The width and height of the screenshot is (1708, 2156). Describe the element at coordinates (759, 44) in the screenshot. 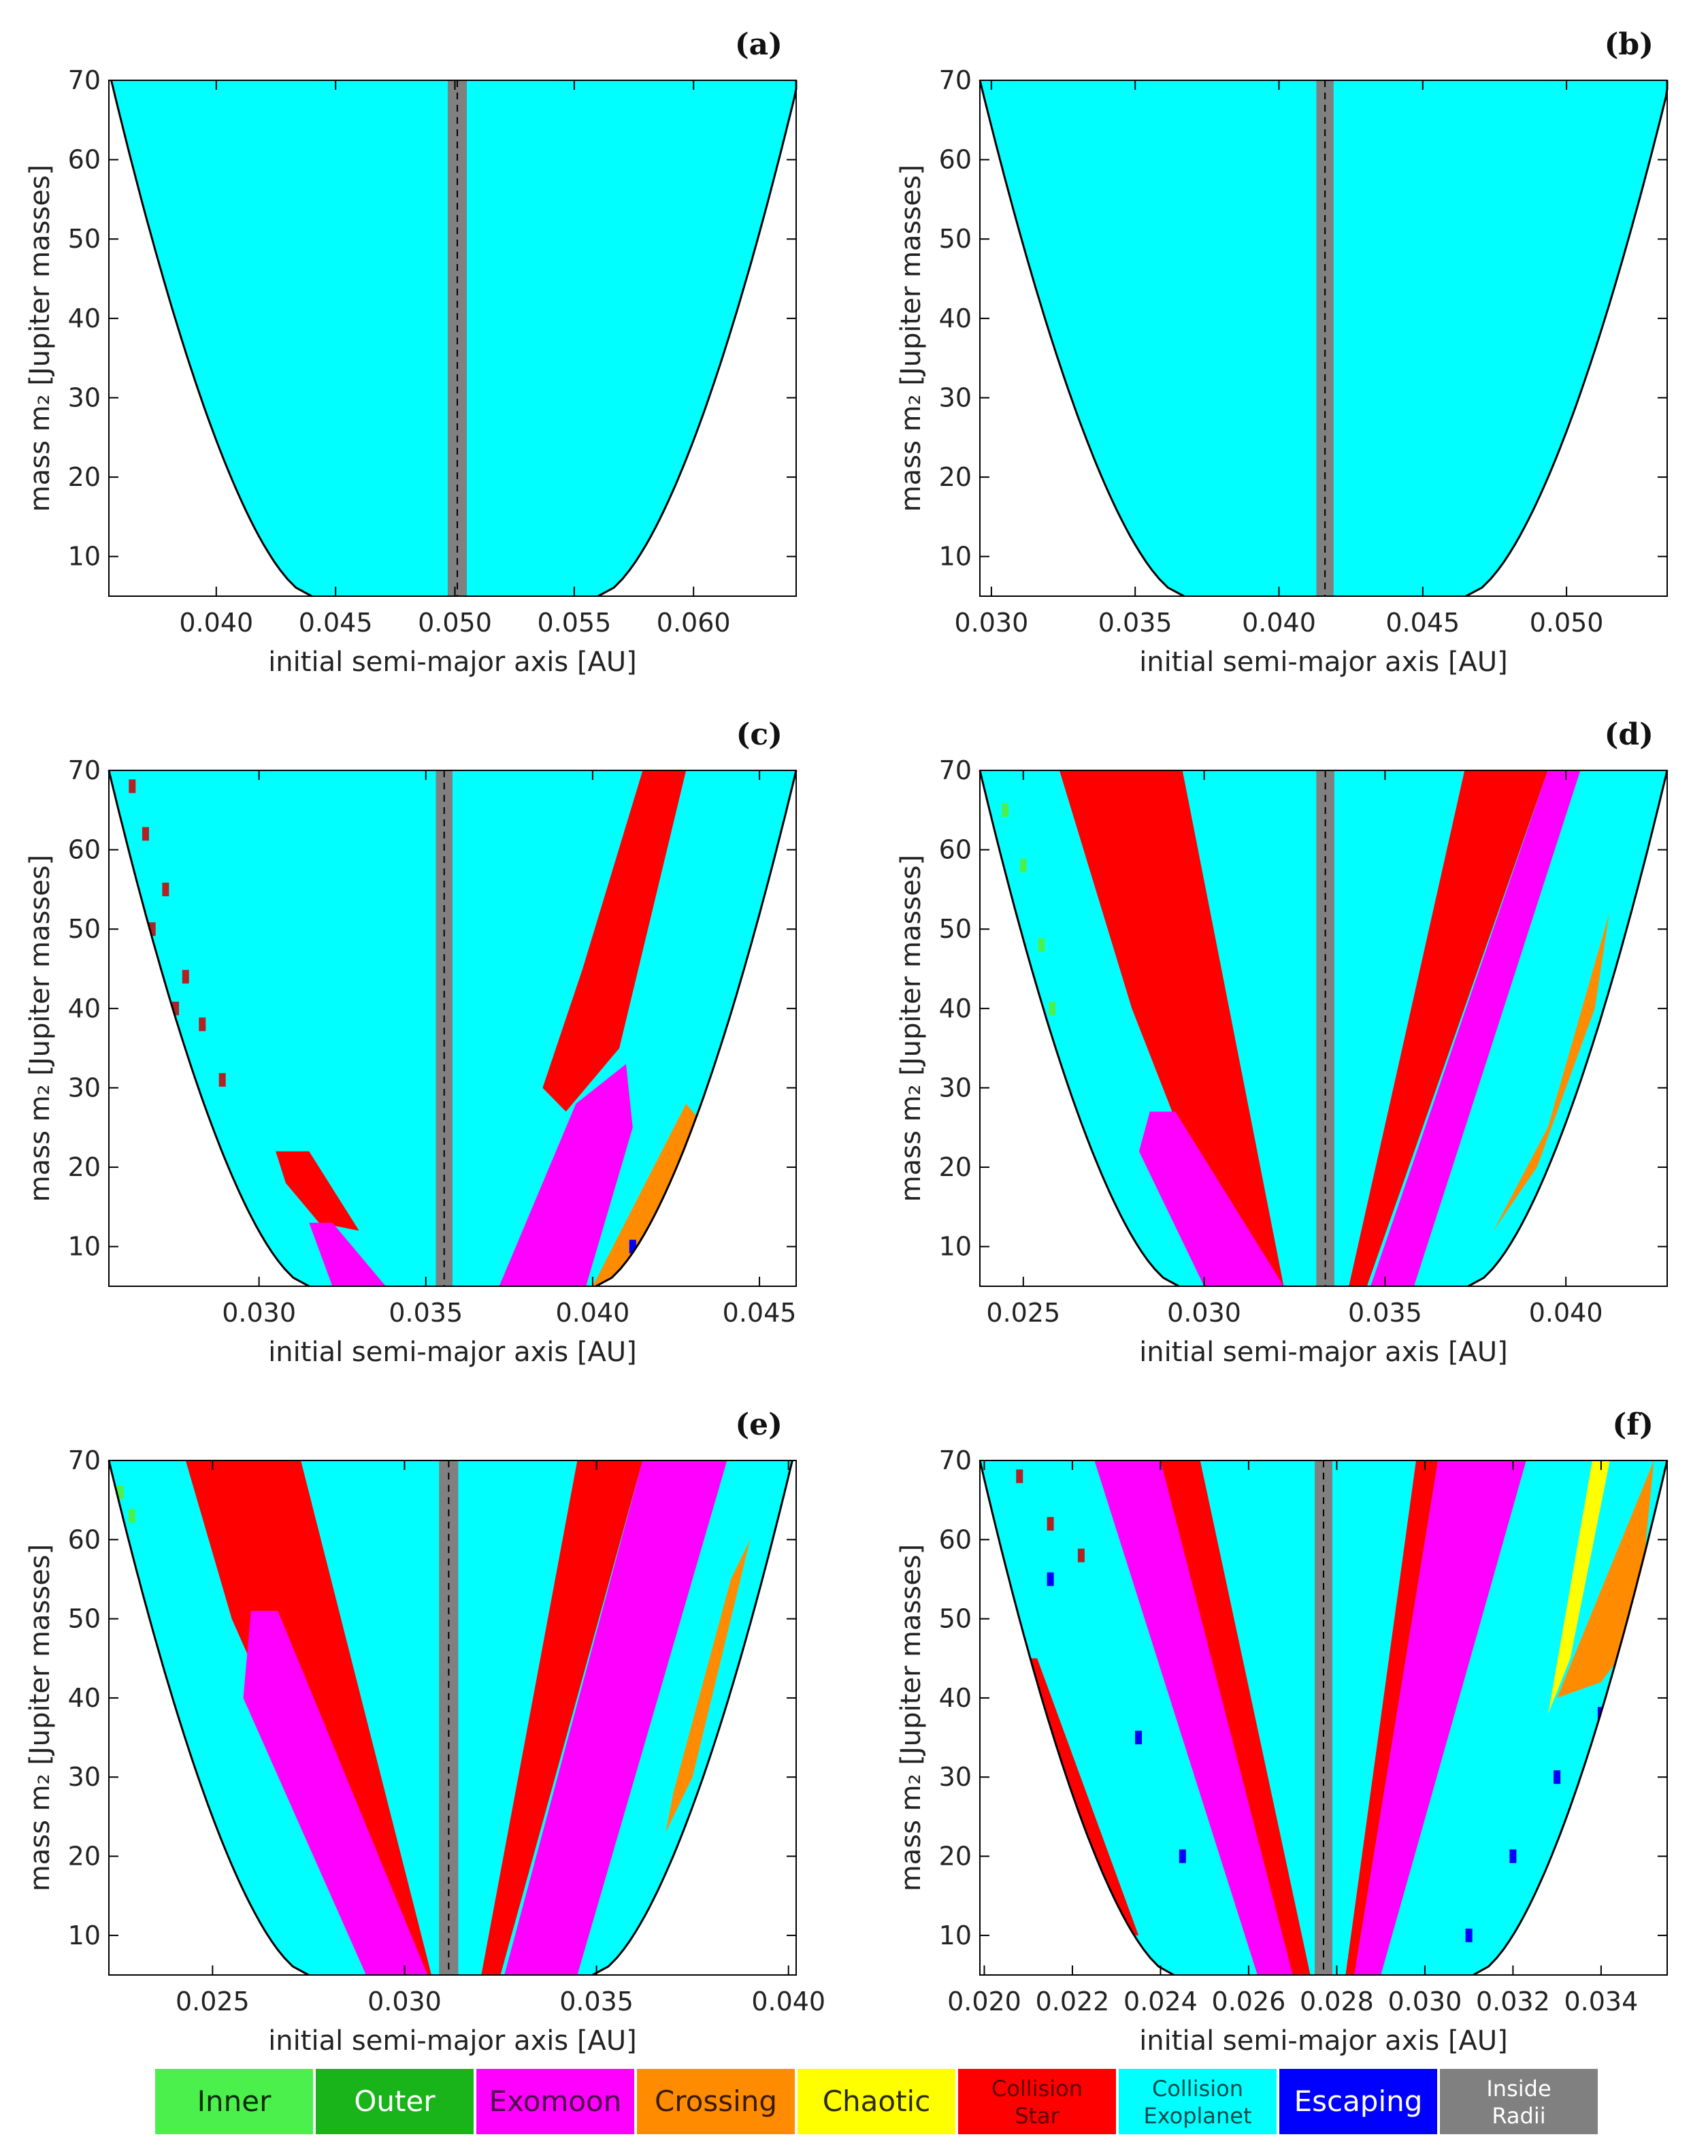

I see `panel-label: (a)` at that location.